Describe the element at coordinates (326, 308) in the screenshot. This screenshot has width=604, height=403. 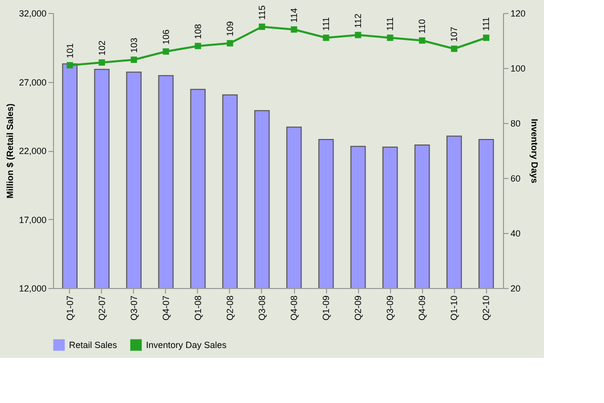
I see `x-tick-label: Q1-09` at that location.